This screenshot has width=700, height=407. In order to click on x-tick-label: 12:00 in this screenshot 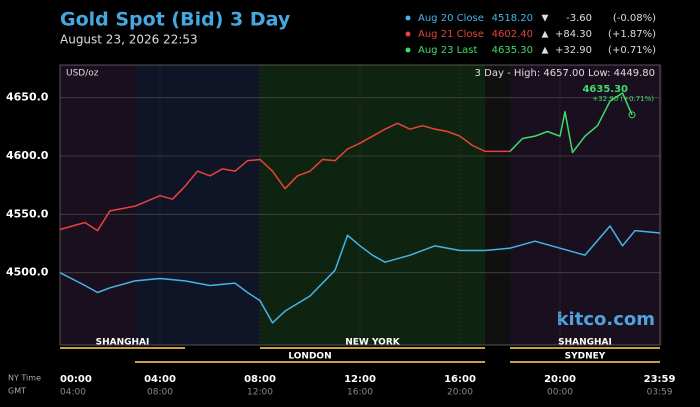, I will do `click(360, 379)`.